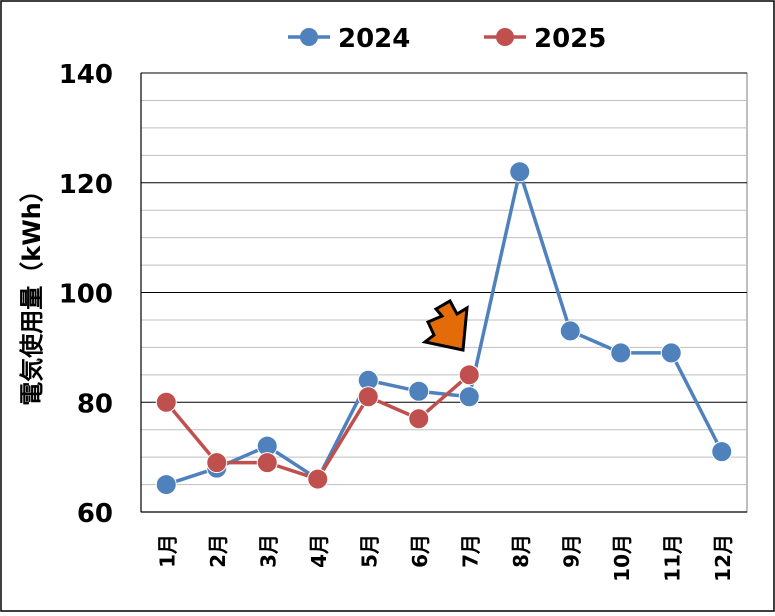 The width and height of the screenshot is (775, 616). Describe the element at coordinates (374, 39) in the screenshot. I see `legend-label-2024: 2024` at that location.